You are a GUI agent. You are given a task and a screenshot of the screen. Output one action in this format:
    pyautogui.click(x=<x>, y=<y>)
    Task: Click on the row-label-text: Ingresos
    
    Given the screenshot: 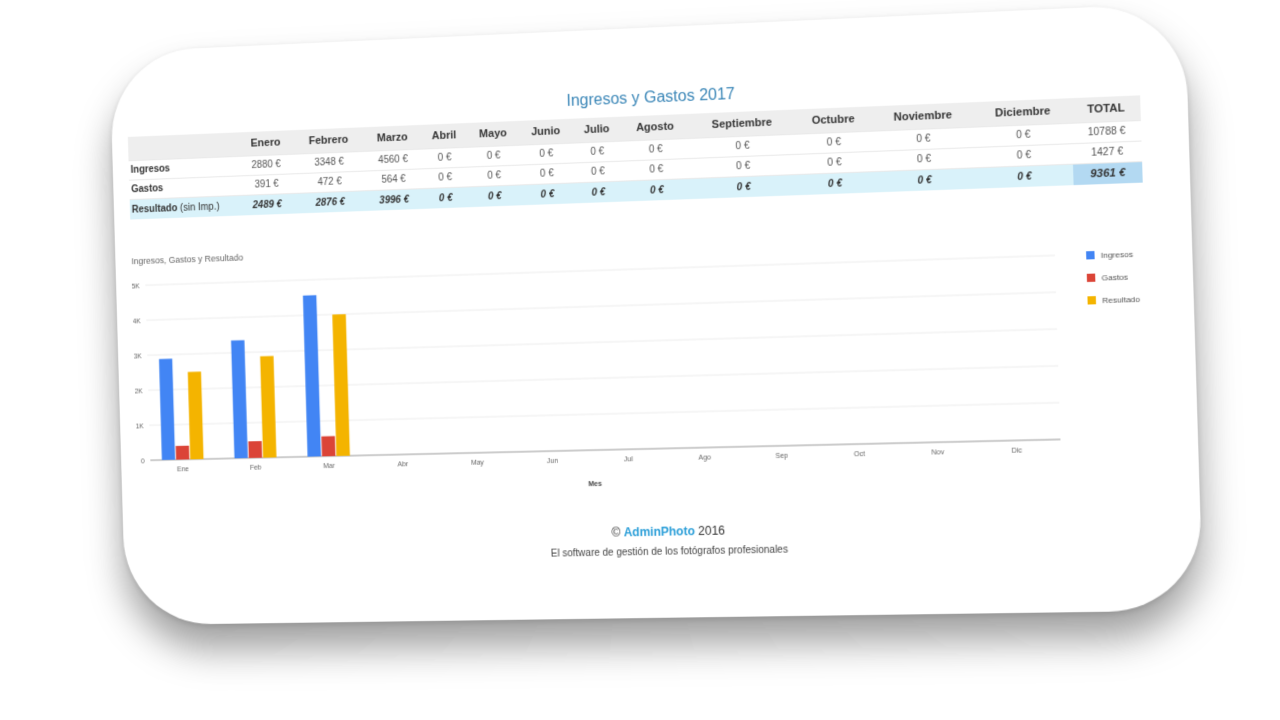 What is the action you would take?
    pyautogui.click(x=151, y=170)
    